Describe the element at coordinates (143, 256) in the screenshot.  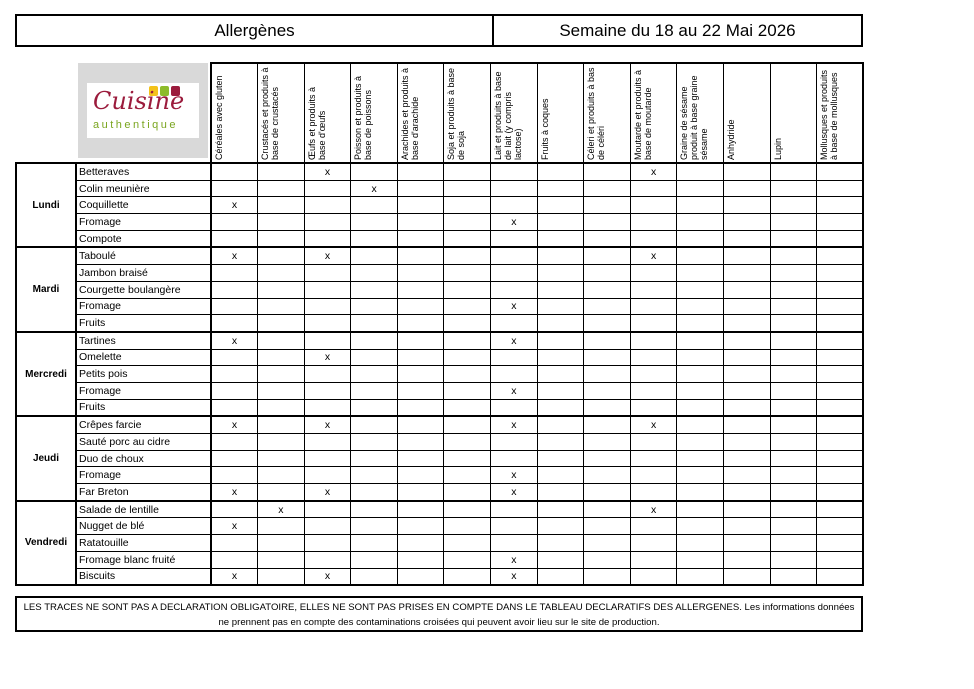
I see `dish-name: Taboulé` at that location.